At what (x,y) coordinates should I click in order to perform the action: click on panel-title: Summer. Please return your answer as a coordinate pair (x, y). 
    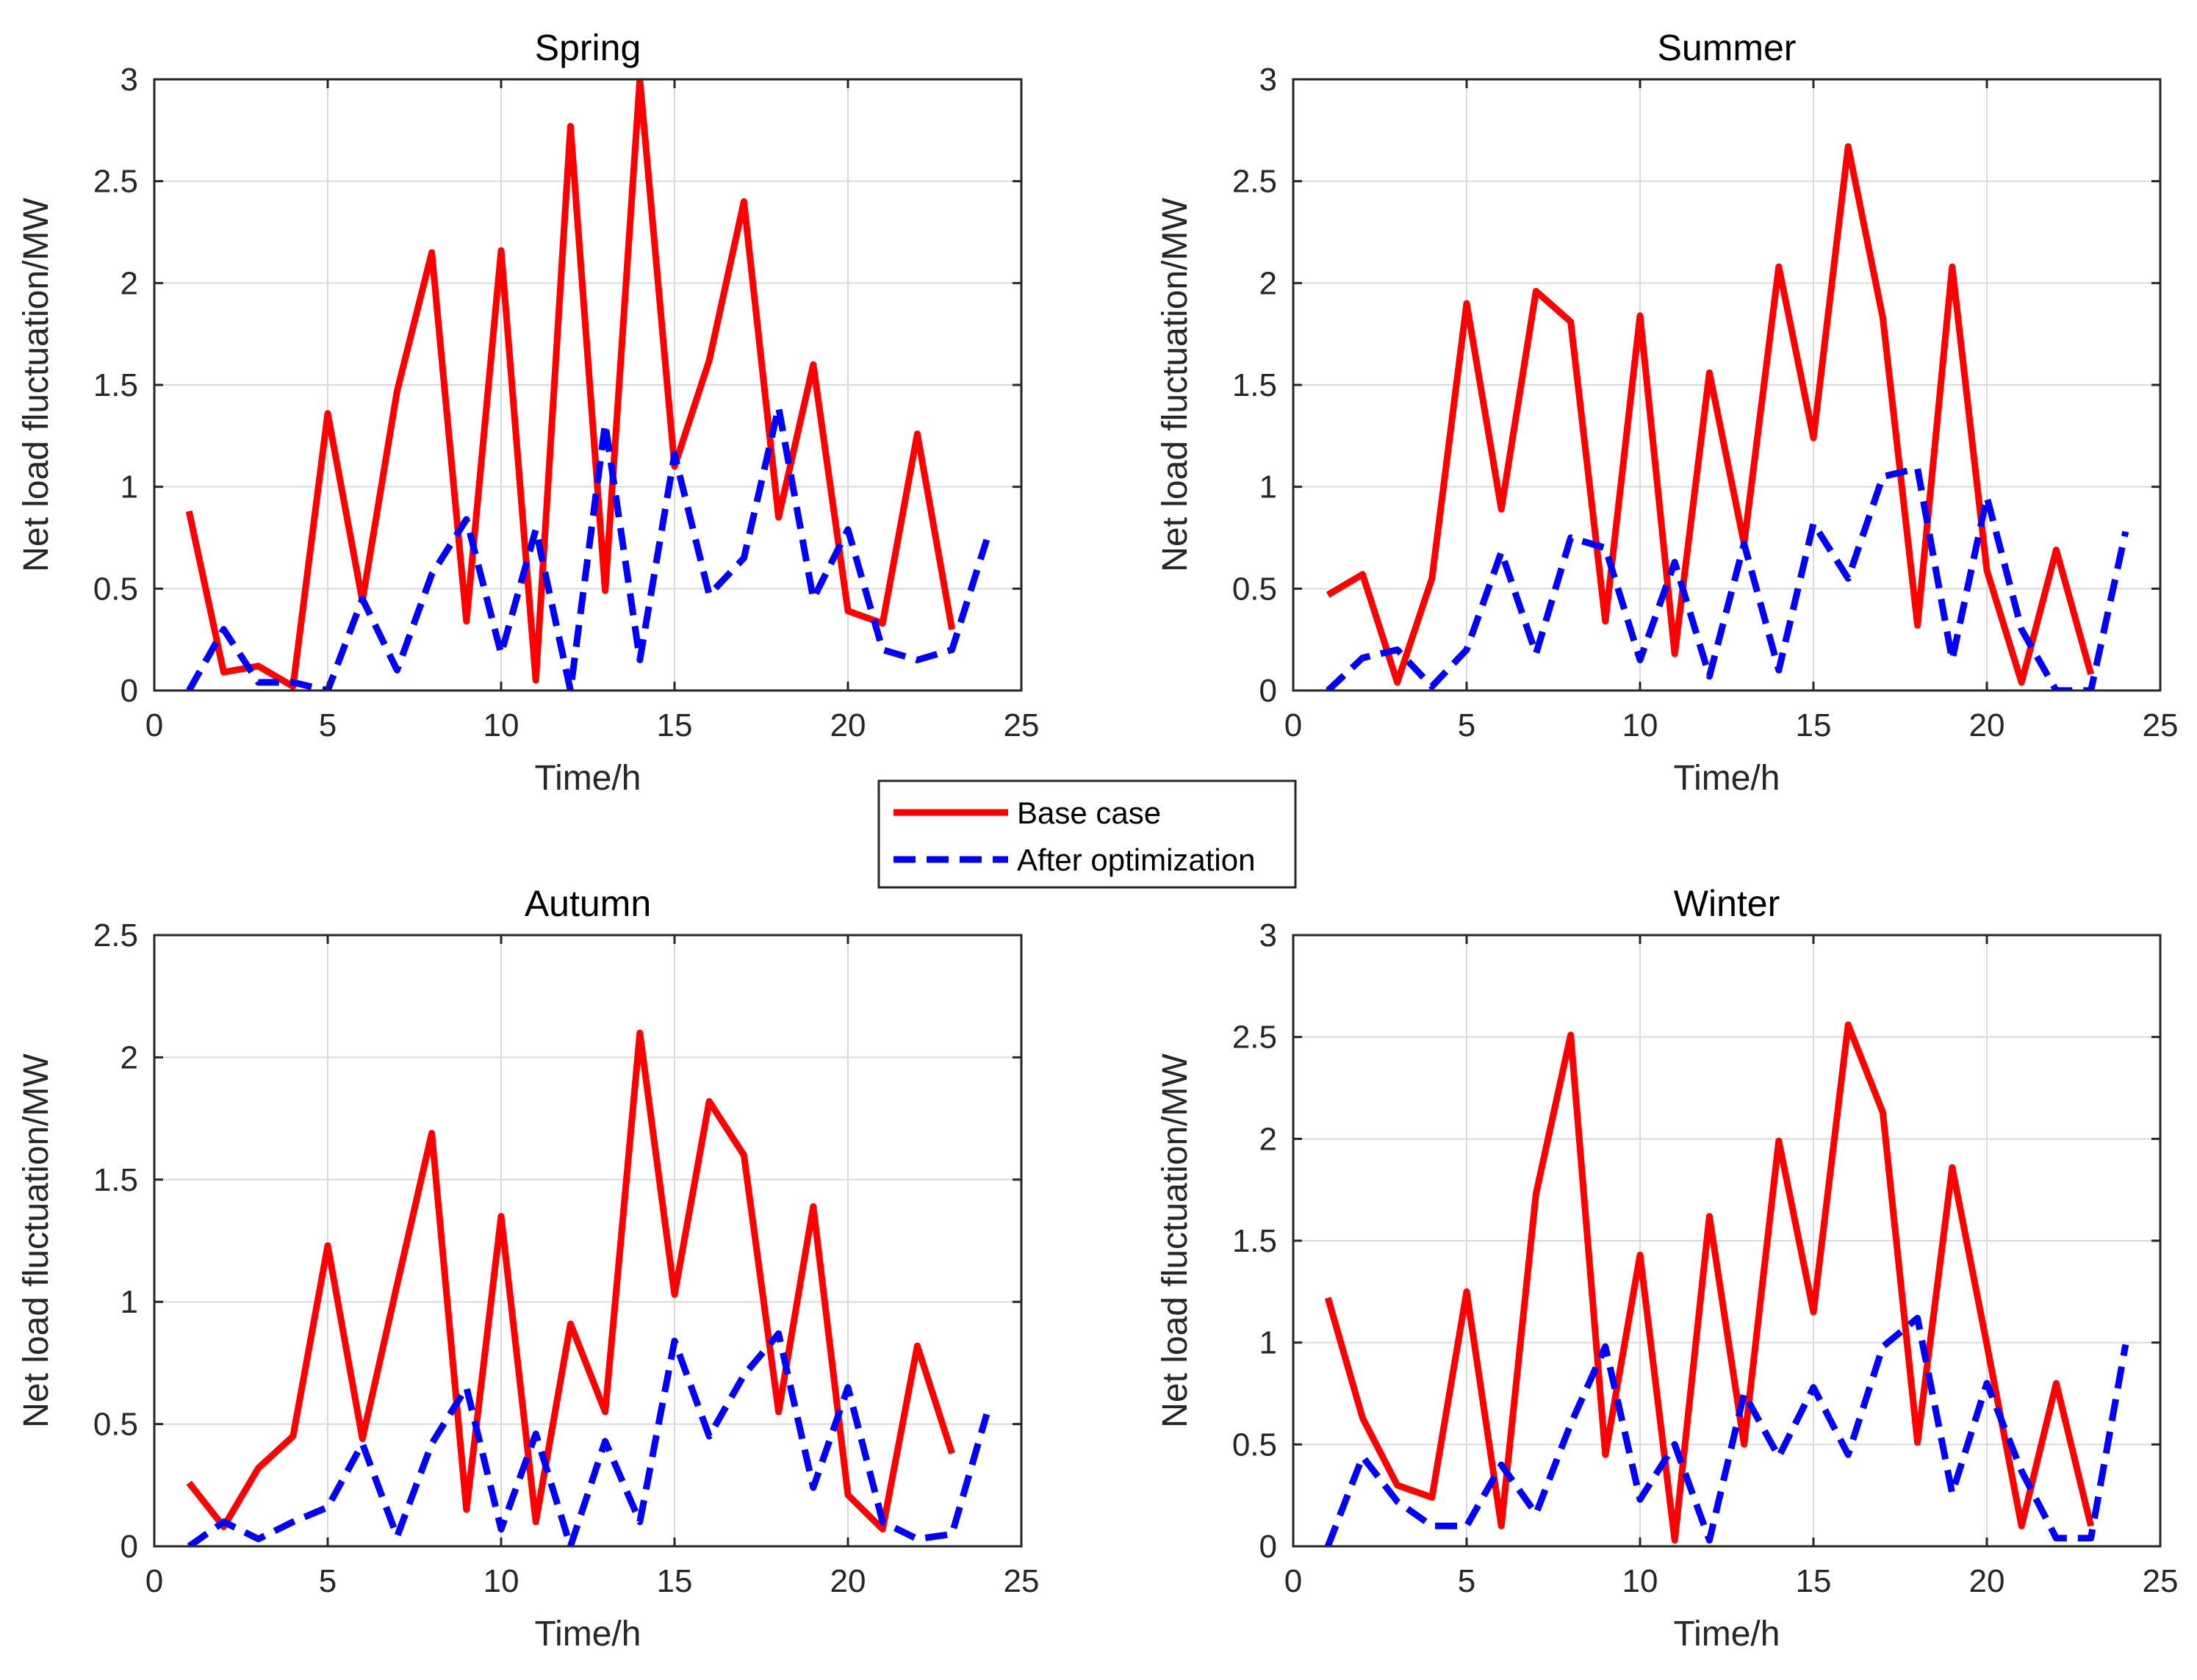
    Looking at the image, I should click on (1727, 47).